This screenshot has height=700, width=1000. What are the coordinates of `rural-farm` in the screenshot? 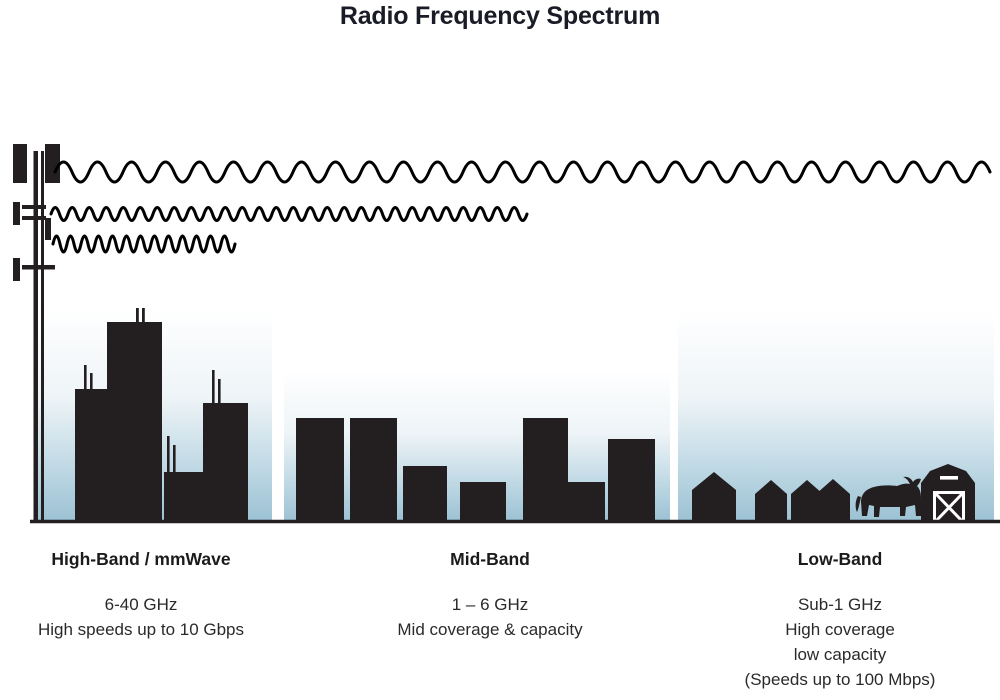 It's located at (833, 493).